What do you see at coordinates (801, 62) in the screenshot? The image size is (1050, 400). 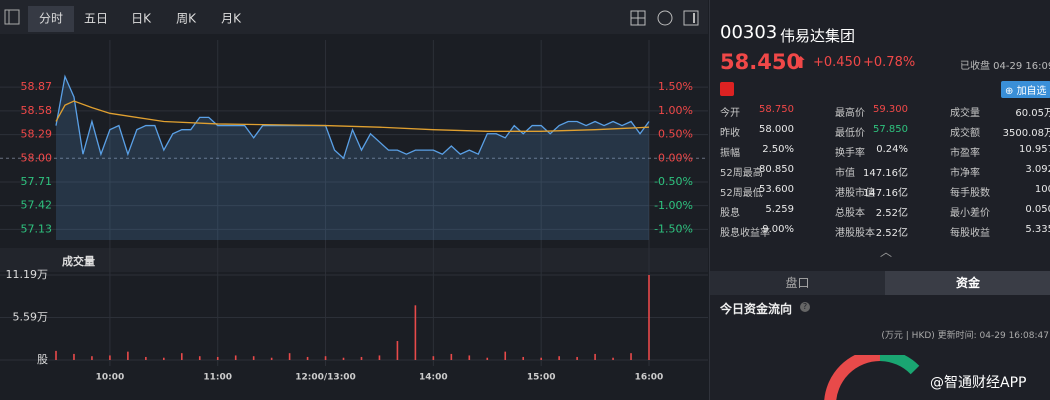 I see `up-arrow: ⬆` at bounding box center [801, 62].